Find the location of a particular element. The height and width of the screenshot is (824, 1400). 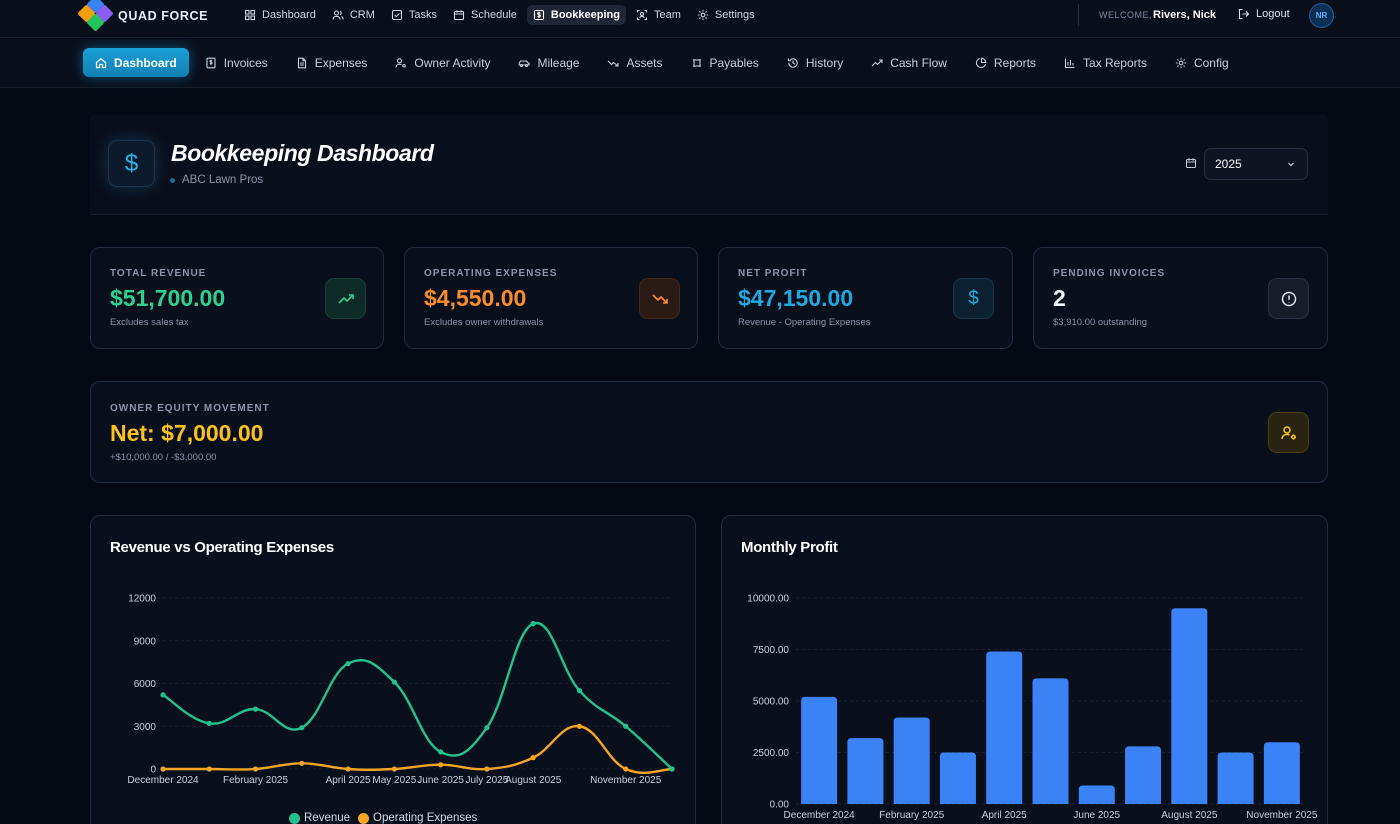

tab-label: Cash Flow is located at coordinates (918, 62).